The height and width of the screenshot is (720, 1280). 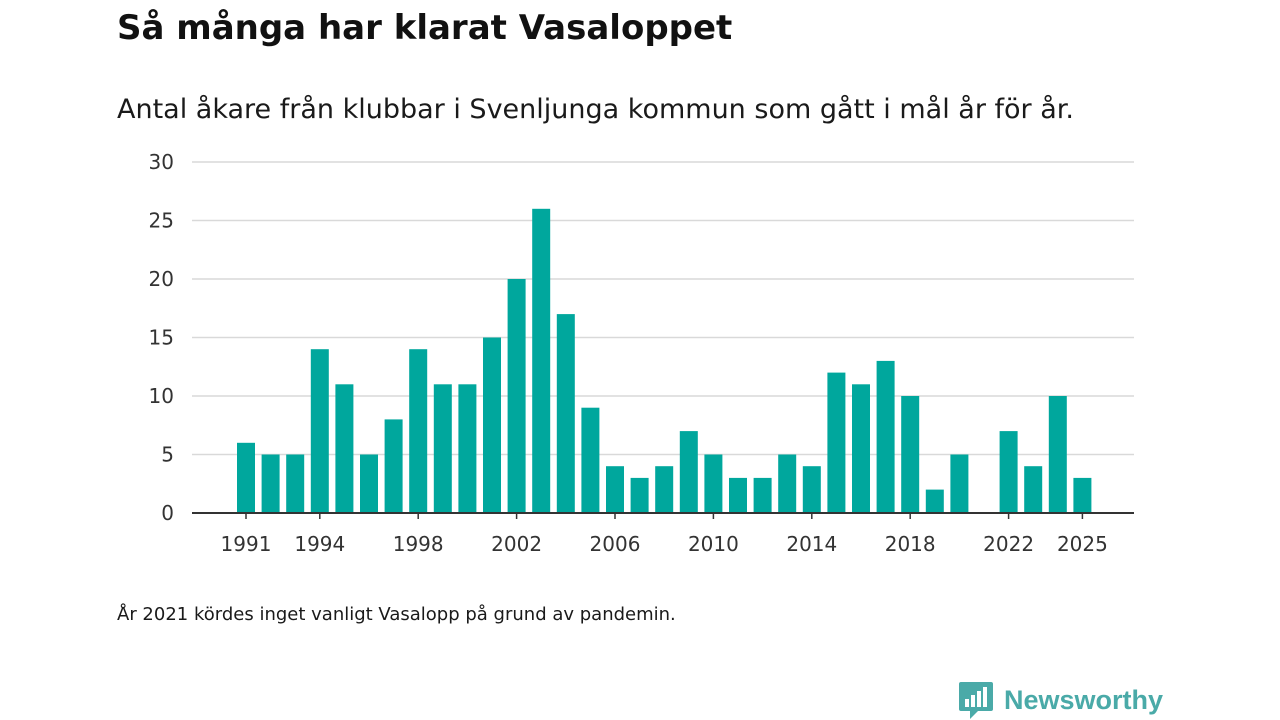 I want to click on x-tick-label: 2010, so click(x=713, y=544).